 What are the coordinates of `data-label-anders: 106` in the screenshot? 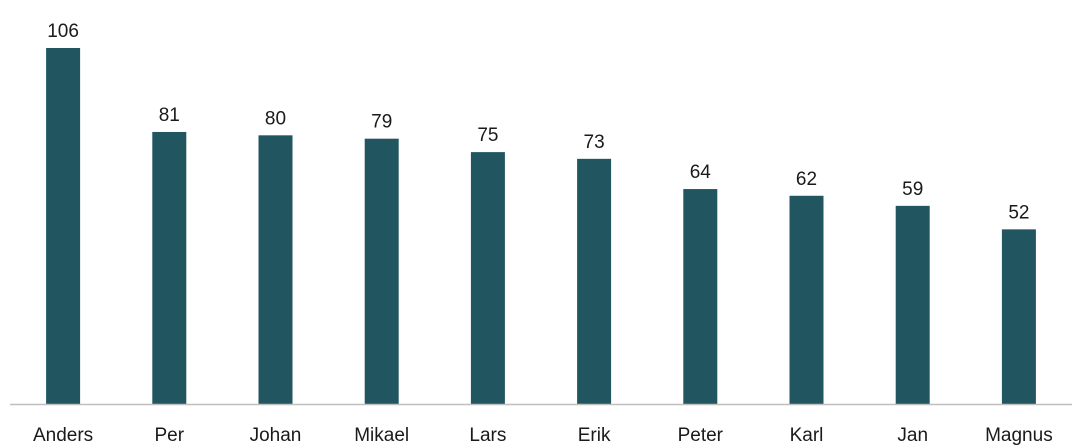 It's located at (63, 31).